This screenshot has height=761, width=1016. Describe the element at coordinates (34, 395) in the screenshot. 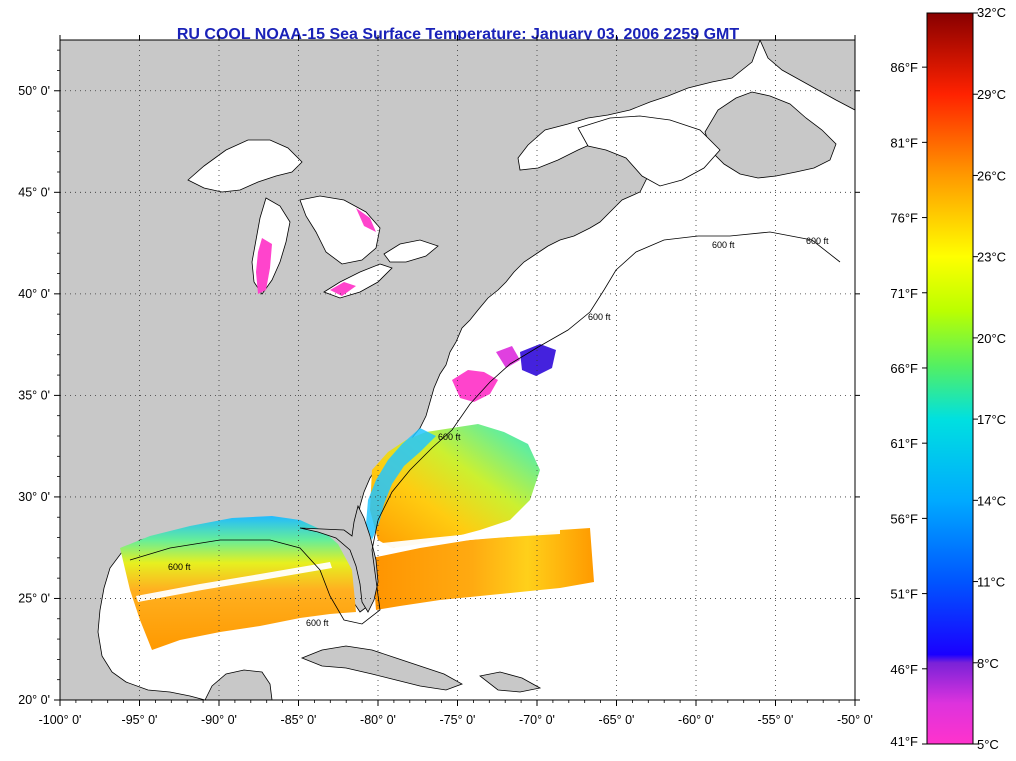

I see `y-tick-label: 35° 0'` at that location.